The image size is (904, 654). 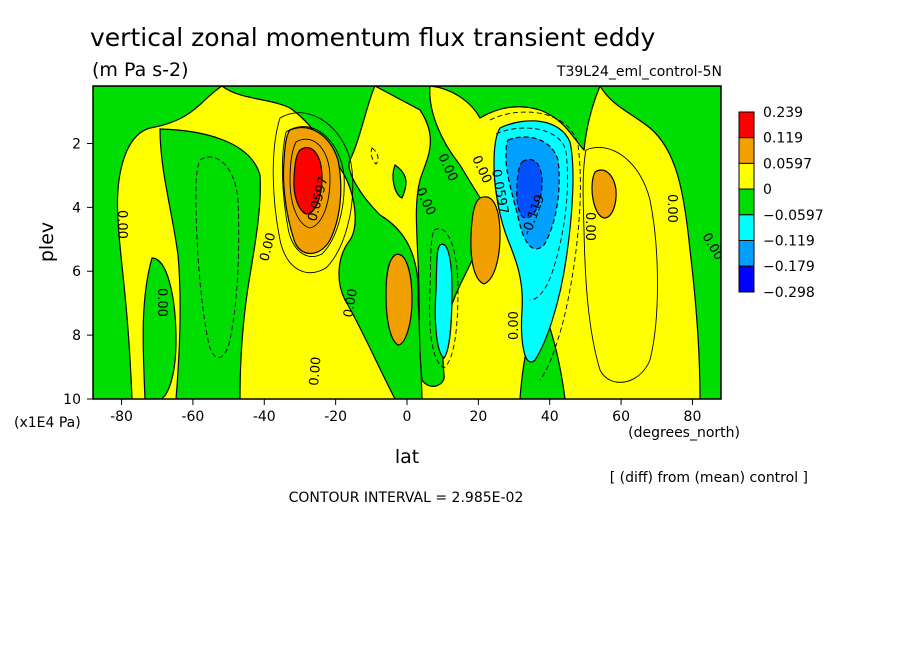 I want to click on x-tick-label: 60, so click(x=621, y=417).